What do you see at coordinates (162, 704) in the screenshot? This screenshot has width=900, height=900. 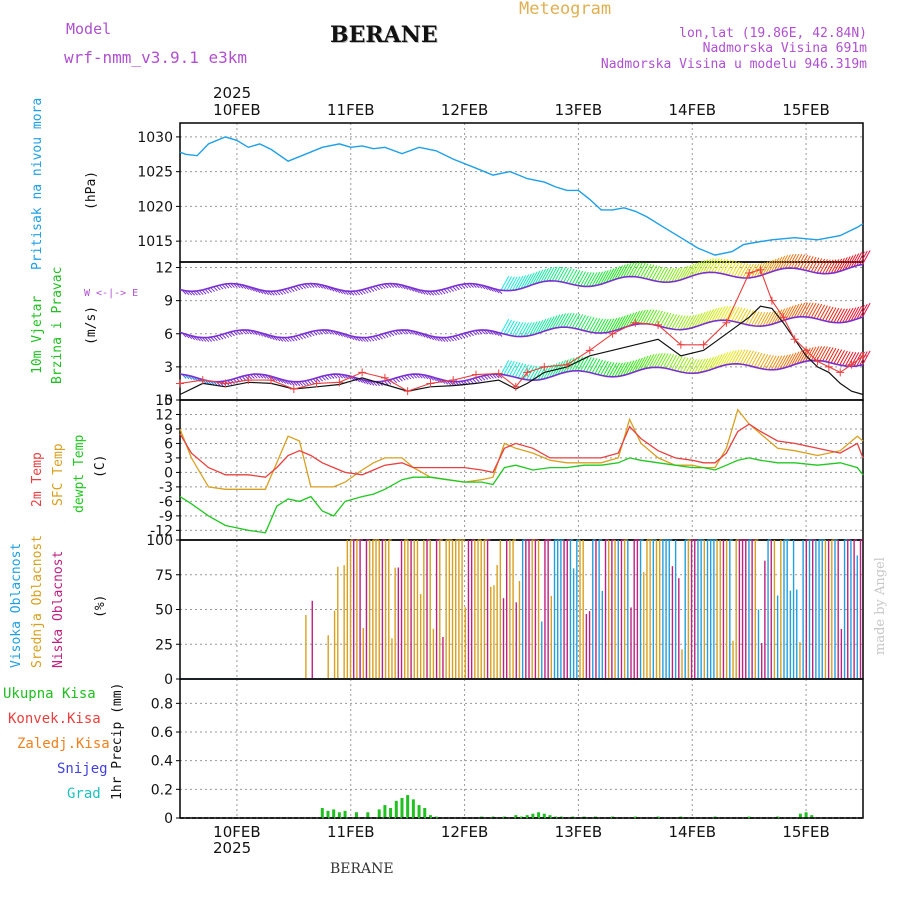 I see `ytick-label: 0.8` at bounding box center [162, 704].